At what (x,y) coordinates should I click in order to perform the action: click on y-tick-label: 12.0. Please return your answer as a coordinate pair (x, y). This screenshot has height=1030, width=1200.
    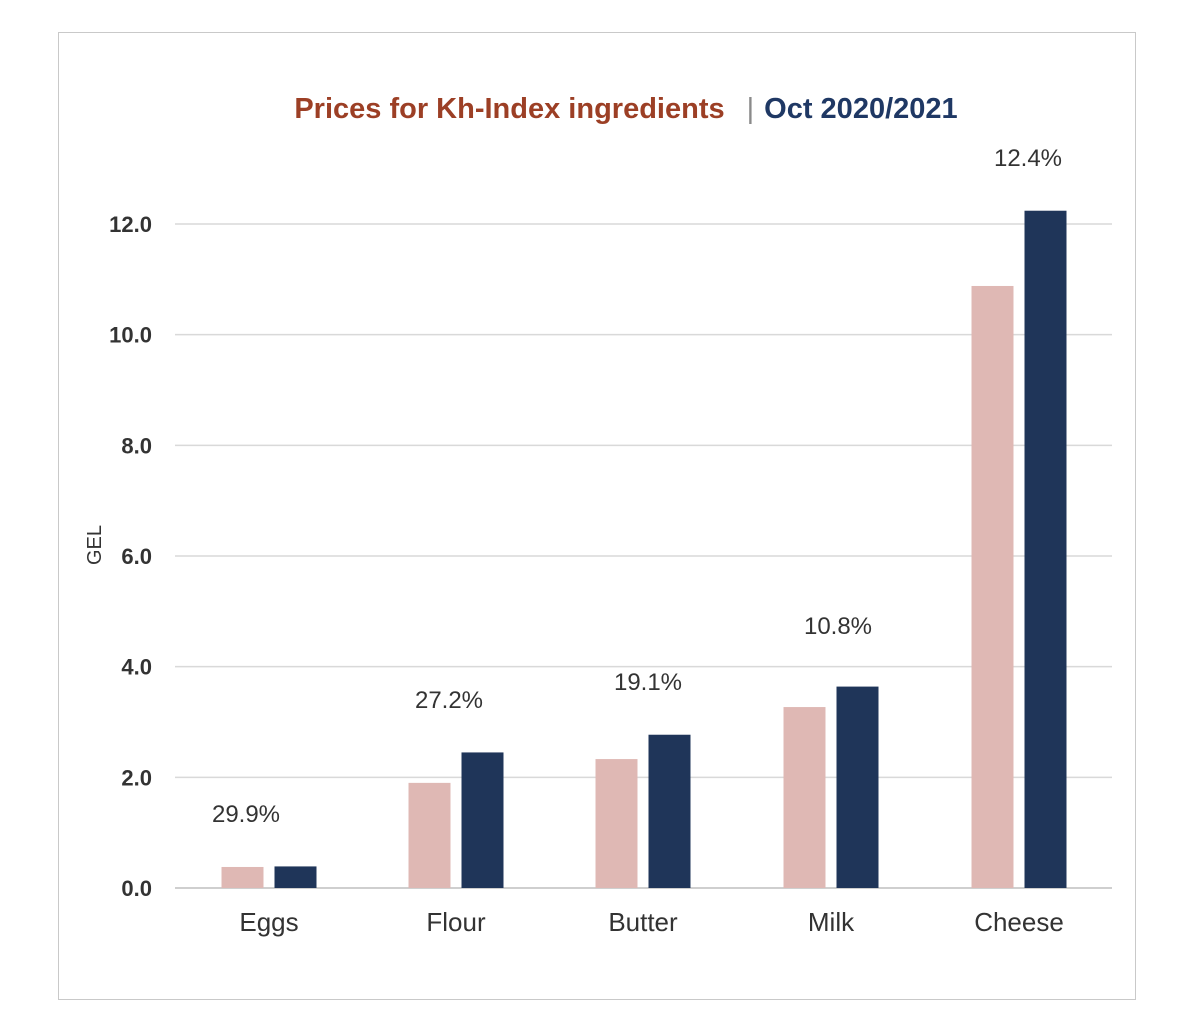
    Looking at the image, I should click on (130, 224).